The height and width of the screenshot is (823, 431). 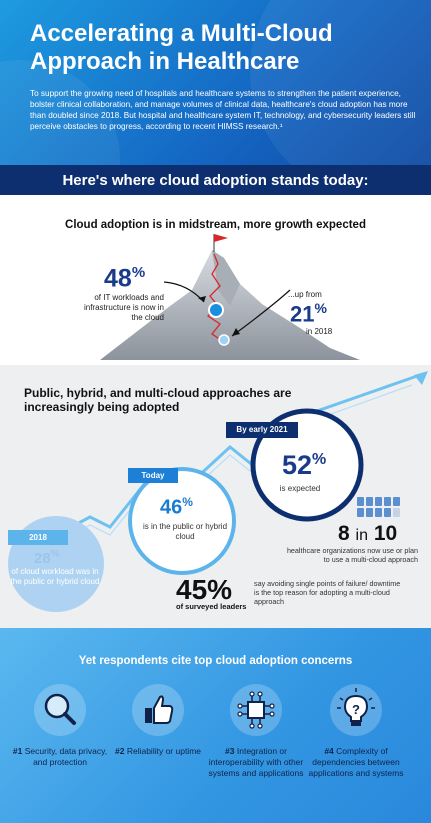 I want to click on concern-2-text: Reliability or uptime, so click(x=163, y=751).